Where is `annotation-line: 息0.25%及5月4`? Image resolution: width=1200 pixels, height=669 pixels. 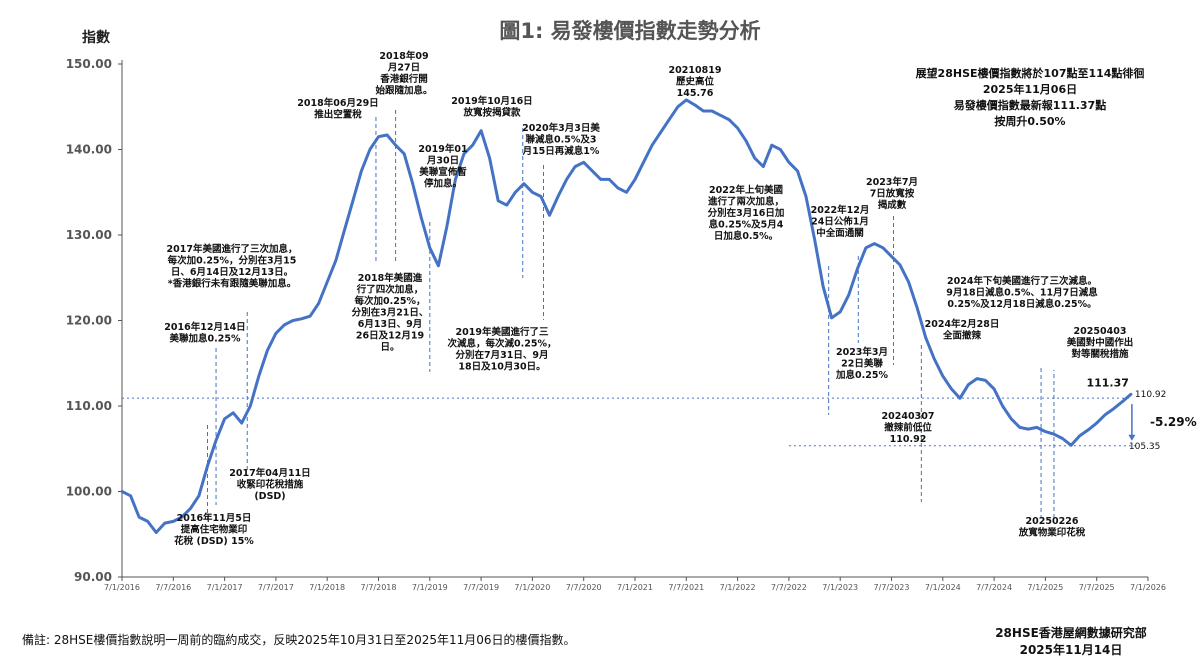
annotation-line: 息0.25%及5月4 is located at coordinates (746, 225).